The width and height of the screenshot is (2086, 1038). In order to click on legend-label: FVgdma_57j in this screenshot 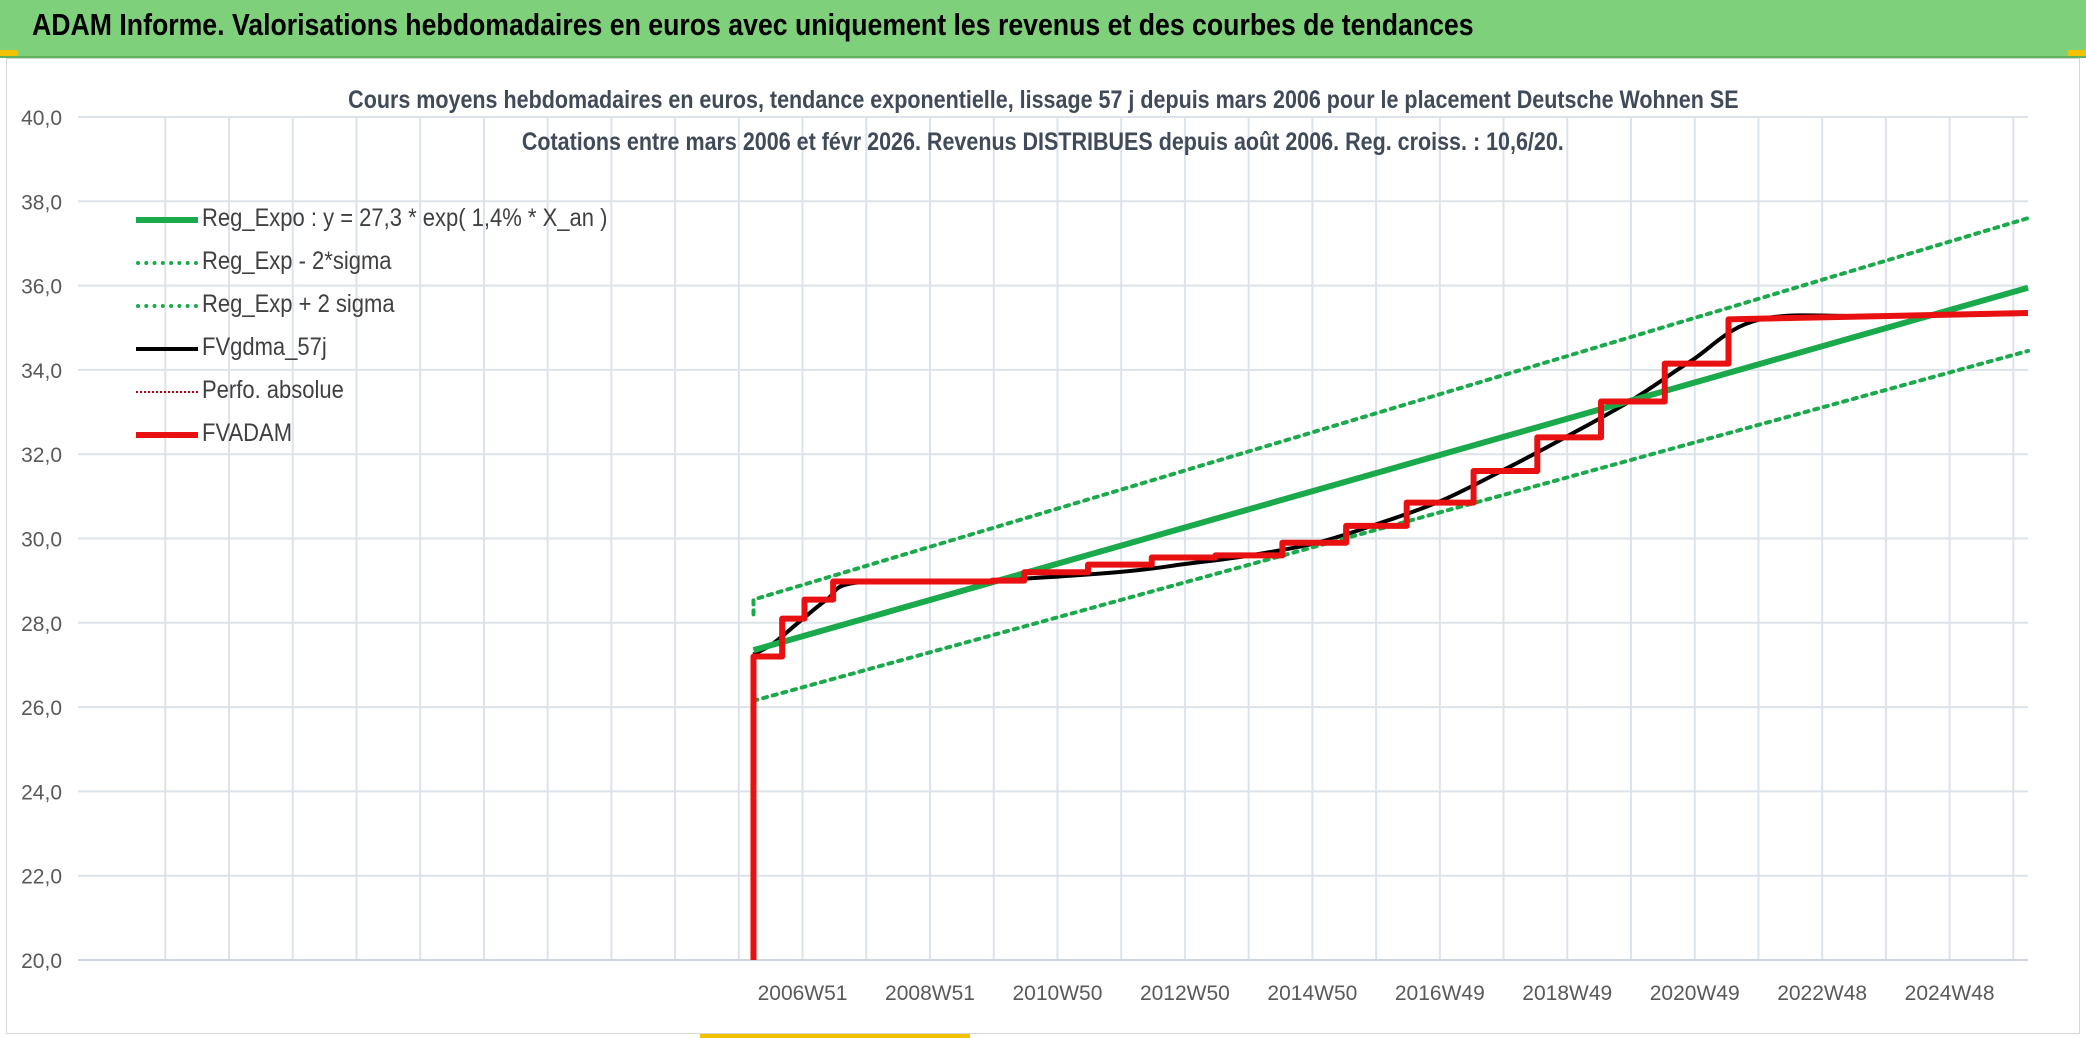, I will do `click(264, 347)`.